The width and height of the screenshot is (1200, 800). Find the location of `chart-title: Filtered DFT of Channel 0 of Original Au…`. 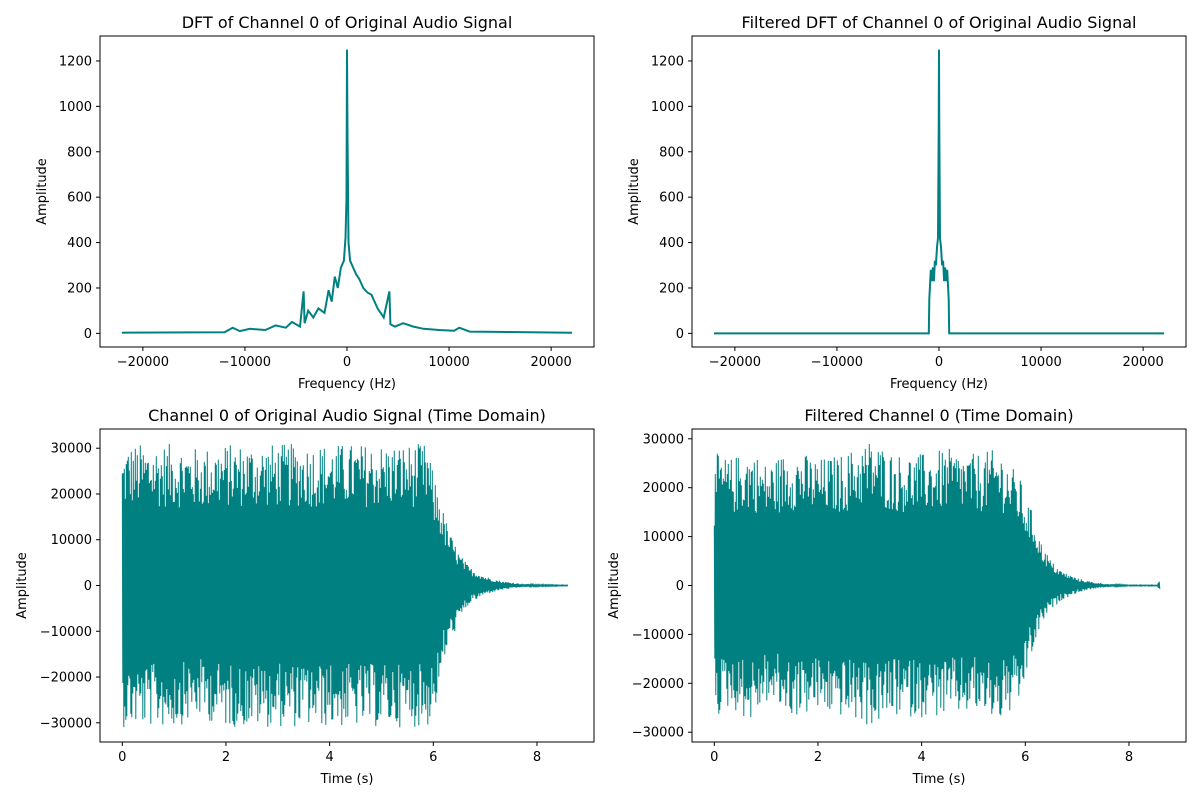

chart-title: Filtered DFT of Channel 0 of Original Au… is located at coordinates (939, 22).